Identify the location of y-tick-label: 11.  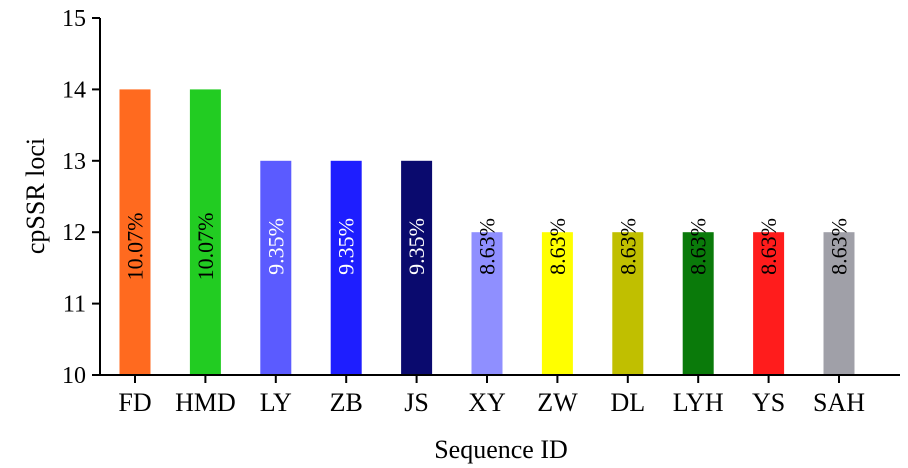
(74, 305).